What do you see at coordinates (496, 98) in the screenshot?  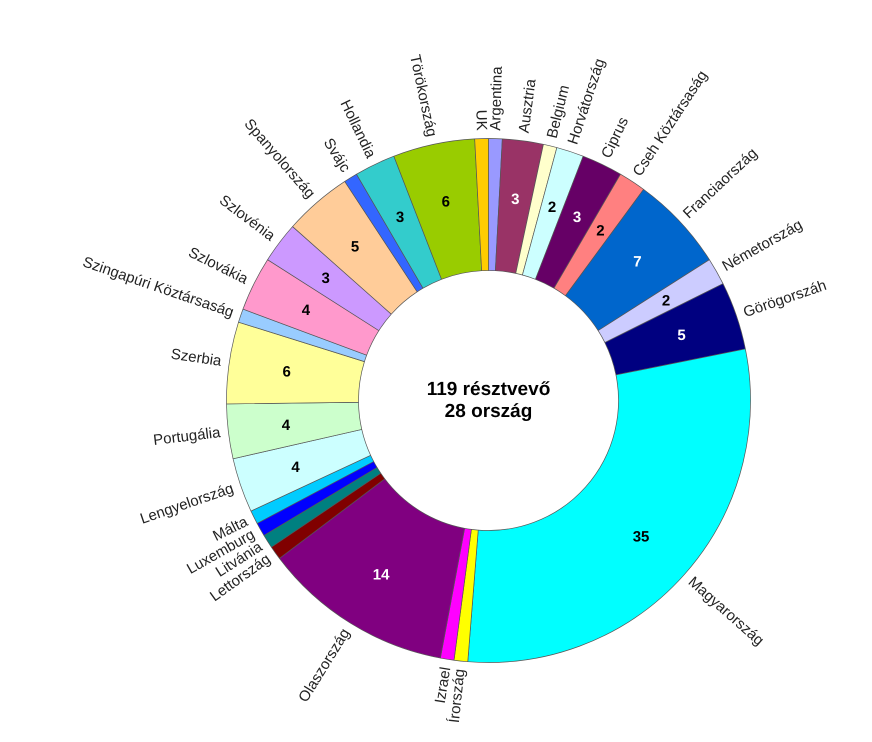 I see `slice-label: Argentina` at bounding box center [496, 98].